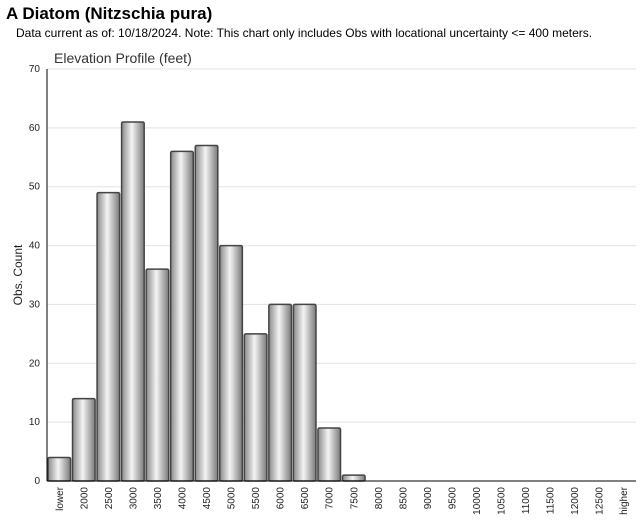 This screenshot has width=640, height=523. Describe the element at coordinates (158, 498) in the screenshot. I see `x-tick-label-3500: 3500` at that location.